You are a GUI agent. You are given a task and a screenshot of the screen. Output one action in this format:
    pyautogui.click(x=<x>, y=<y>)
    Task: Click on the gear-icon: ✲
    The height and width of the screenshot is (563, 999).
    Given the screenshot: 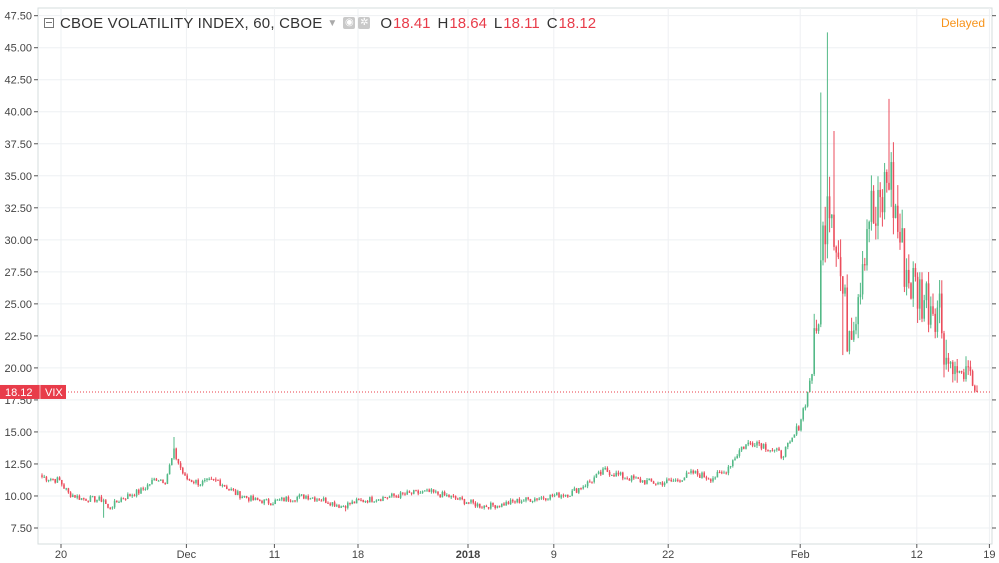 What is the action you would take?
    pyautogui.click(x=364, y=23)
    